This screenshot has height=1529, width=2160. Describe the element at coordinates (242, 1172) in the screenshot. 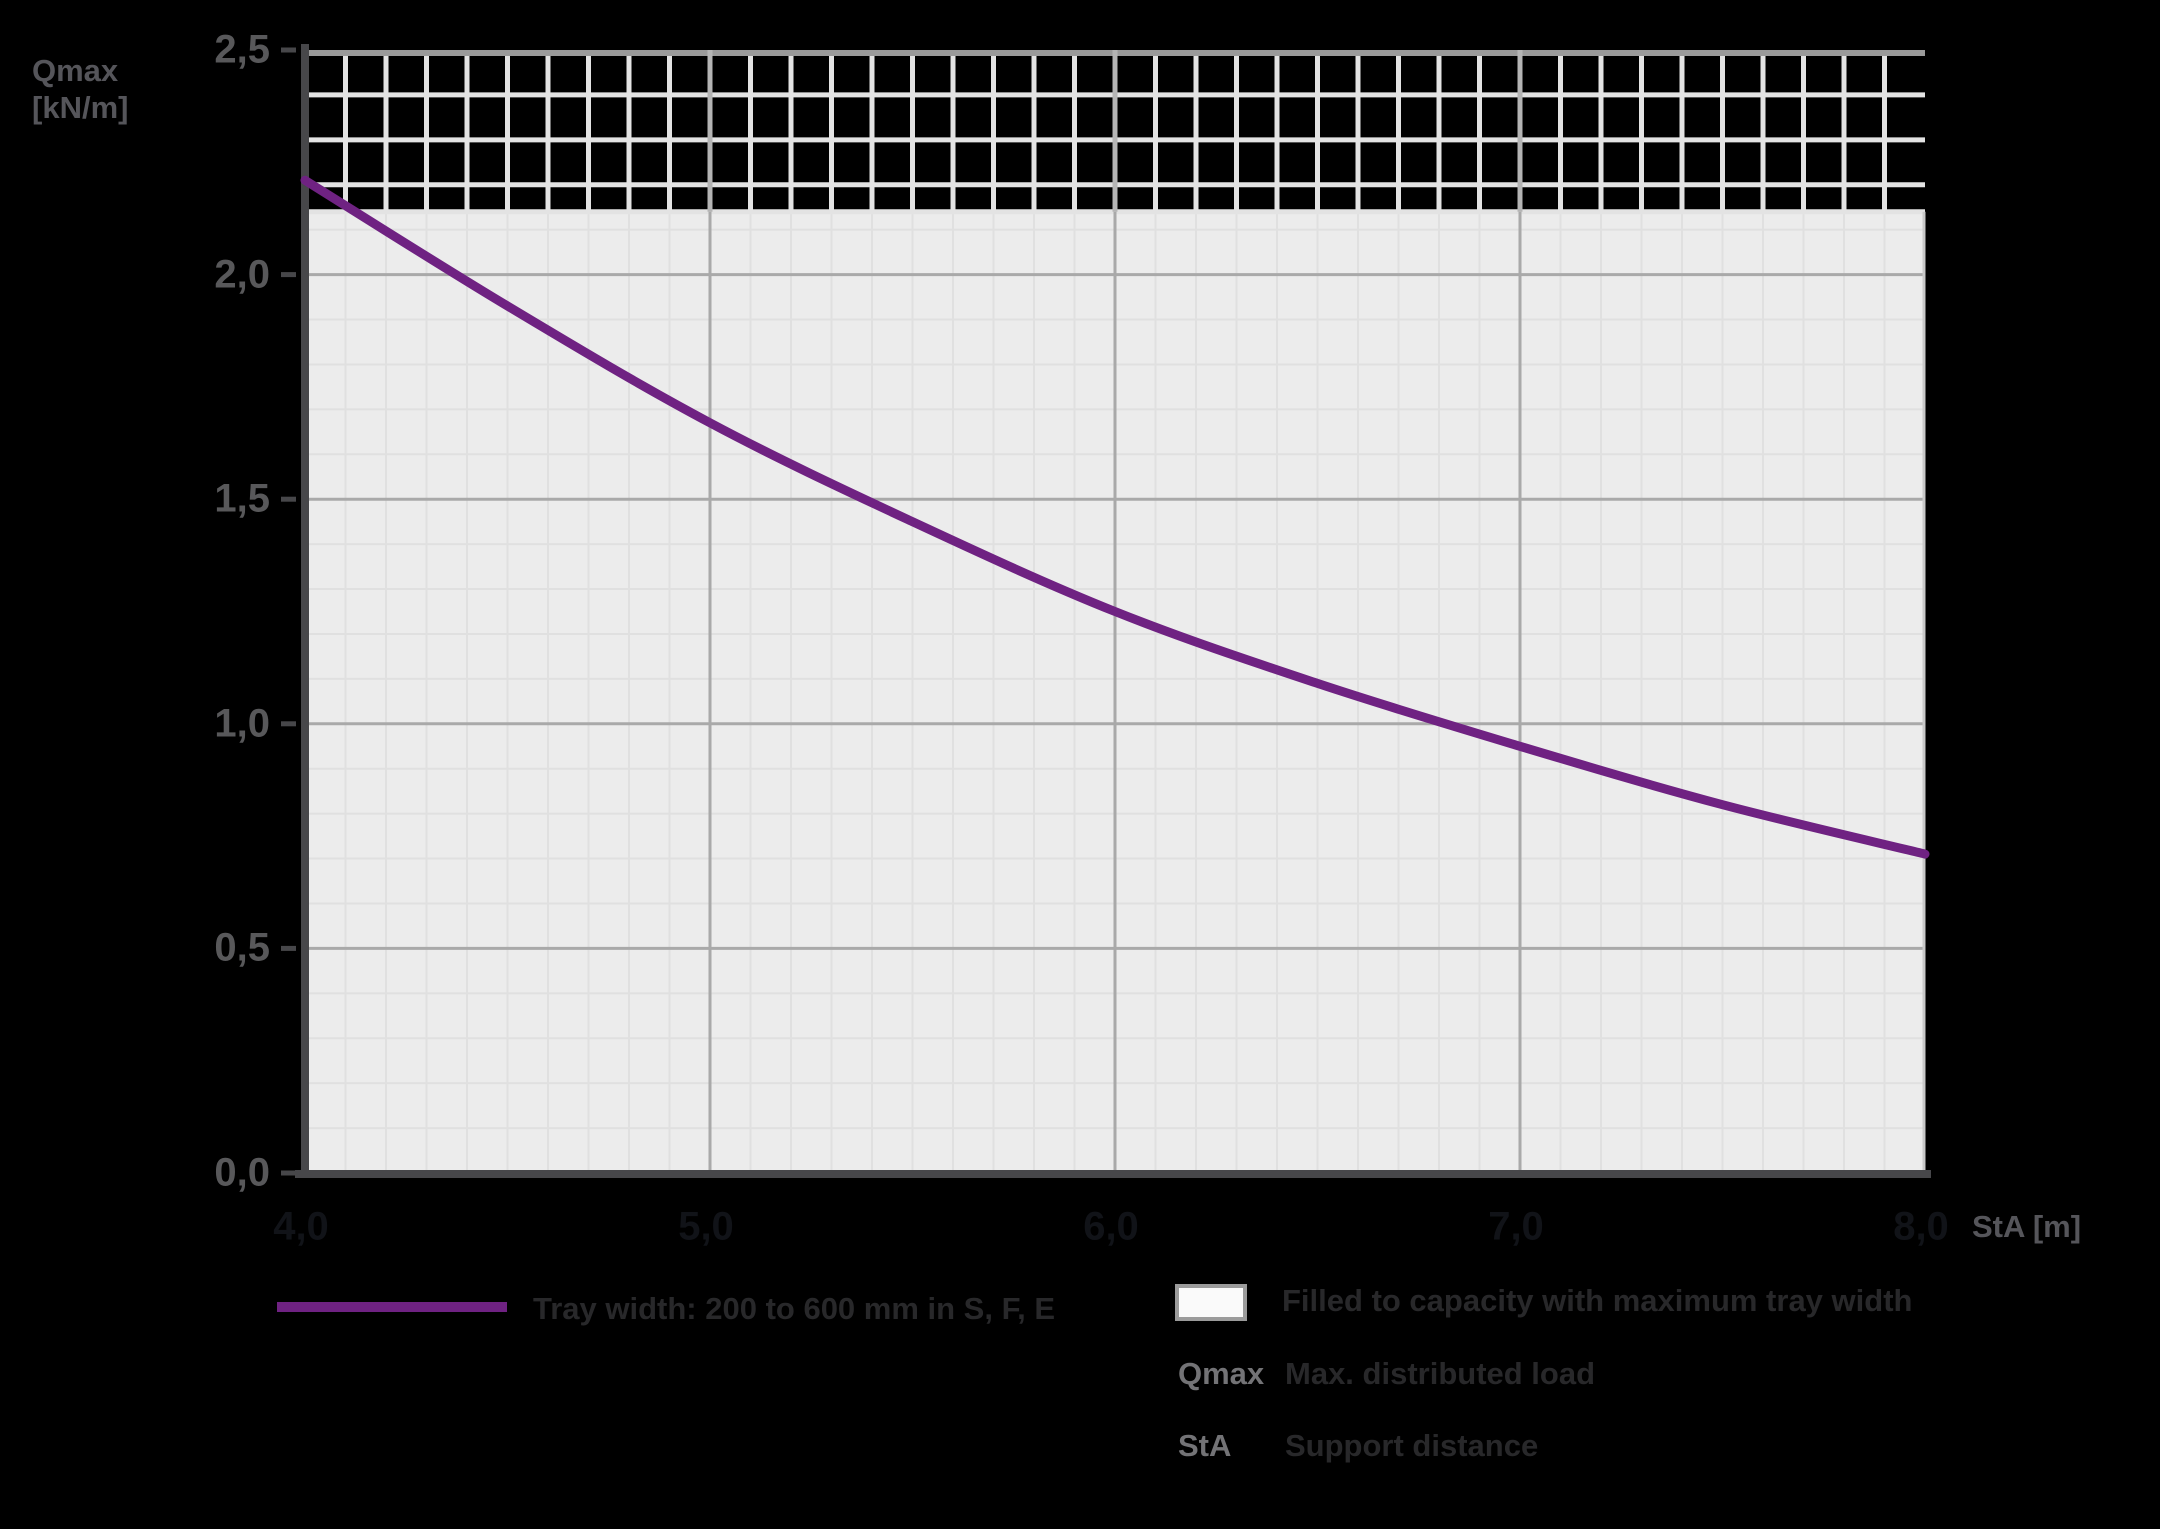

I see `y-tick-label: 0,0` at that location.